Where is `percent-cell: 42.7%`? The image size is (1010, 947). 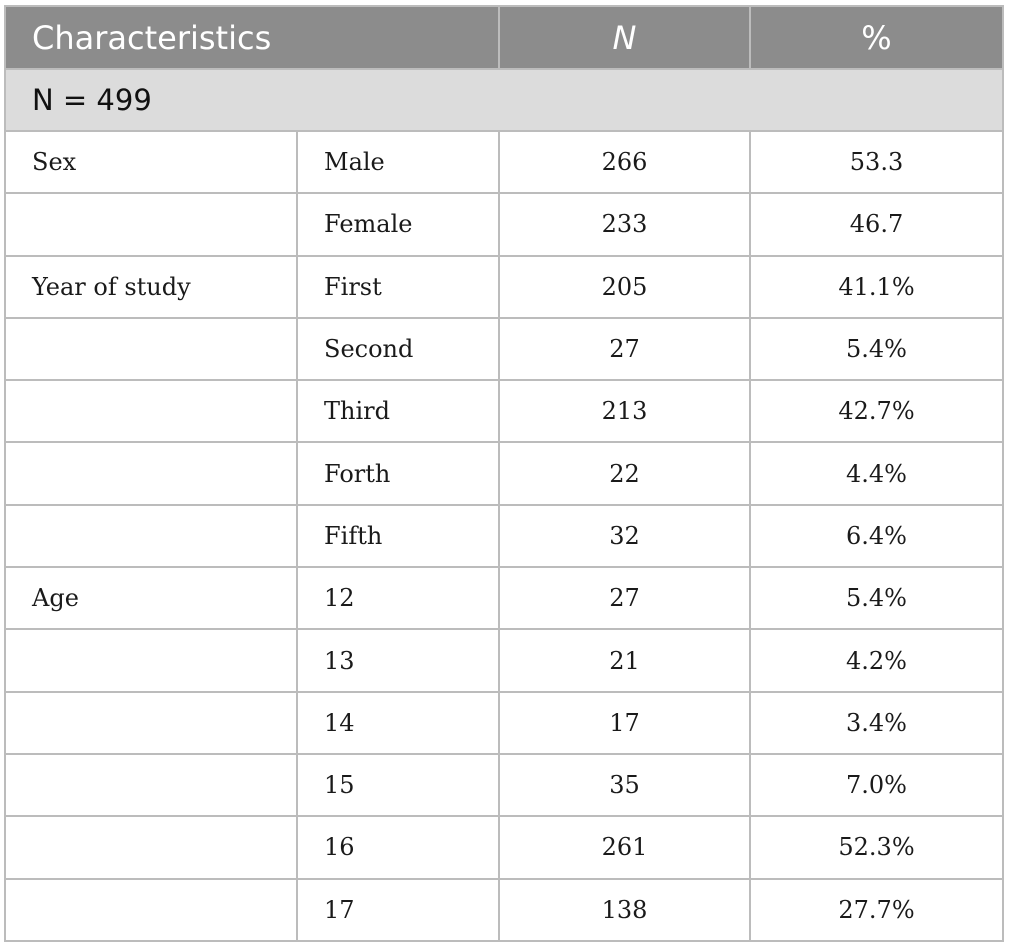 percent-cell: 42.7% is located at coordinates (876, 411).